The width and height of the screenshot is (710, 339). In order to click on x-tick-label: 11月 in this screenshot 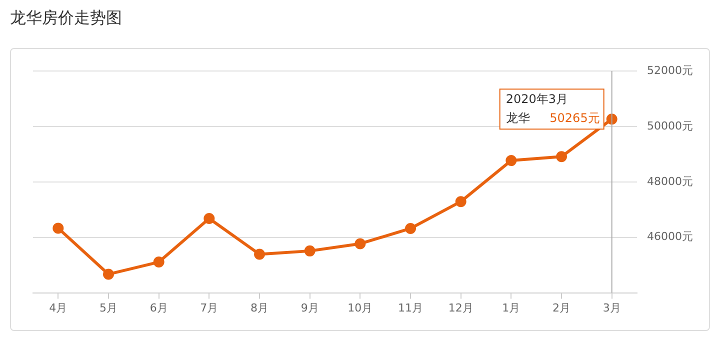, I will do `click(411, 307)`.